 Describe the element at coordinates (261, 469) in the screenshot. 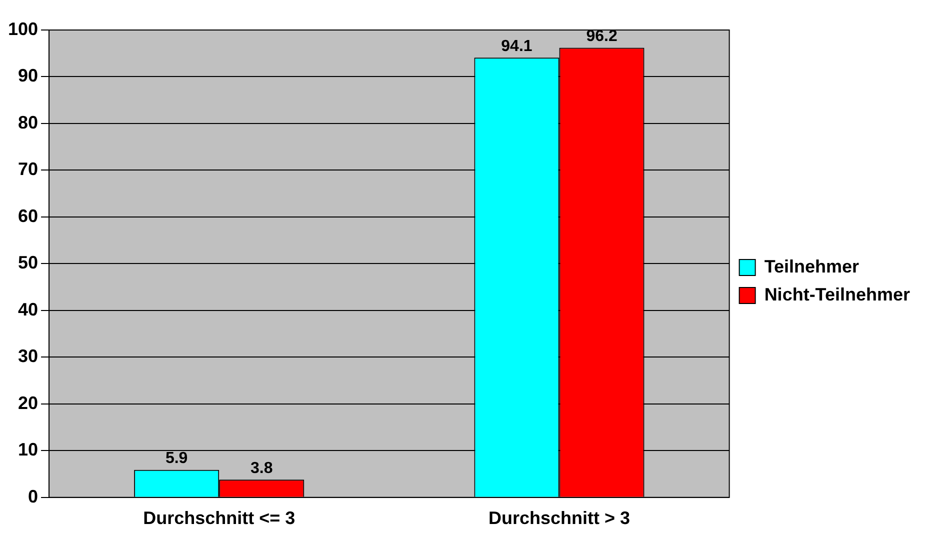

I see `data-label: 3.8` at that location.